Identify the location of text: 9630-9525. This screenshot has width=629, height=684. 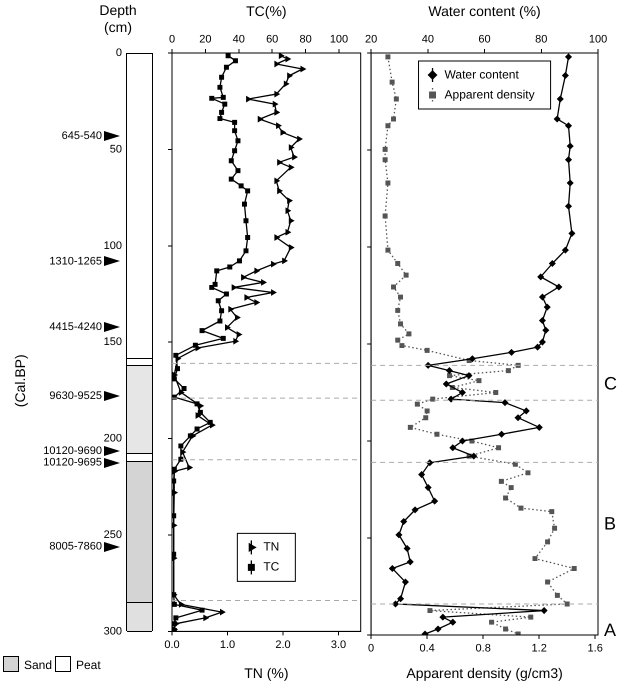
(75, 396).